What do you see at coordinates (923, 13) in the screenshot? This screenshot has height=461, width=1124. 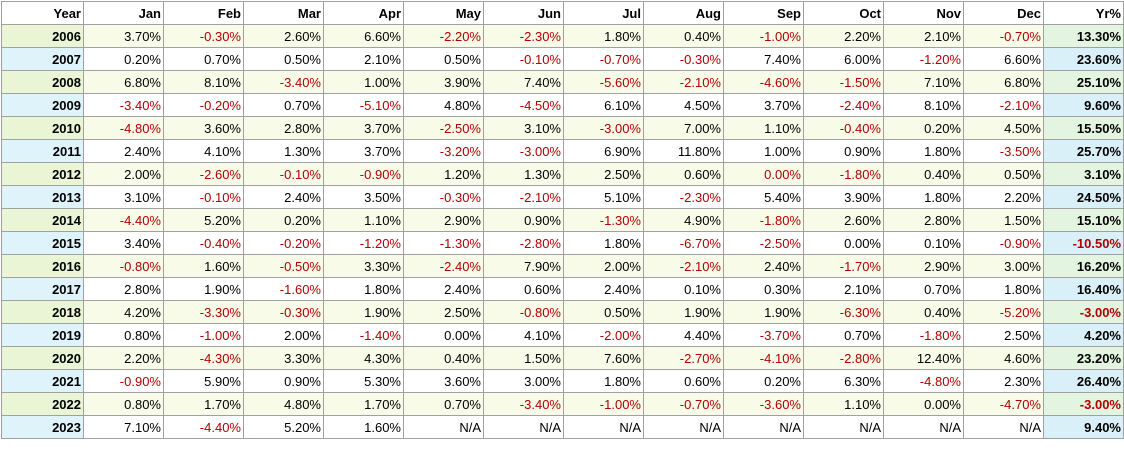 I see `header-nov: Nov` at bounding box center [923, 13].